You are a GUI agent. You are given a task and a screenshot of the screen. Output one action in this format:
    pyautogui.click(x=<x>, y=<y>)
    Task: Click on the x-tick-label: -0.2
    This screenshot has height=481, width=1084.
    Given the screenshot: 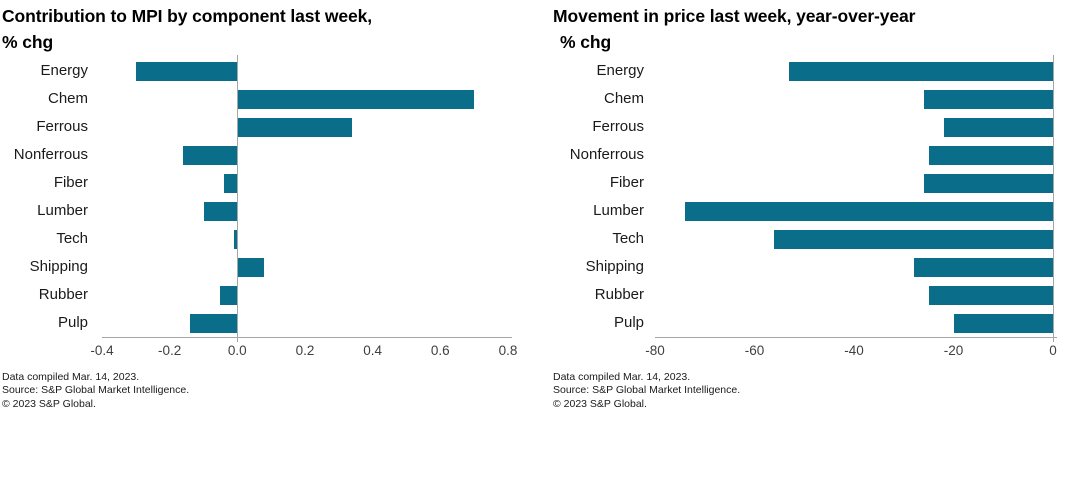 What is the action you would take?
    pyautogui.click(x=170, y=350)
    